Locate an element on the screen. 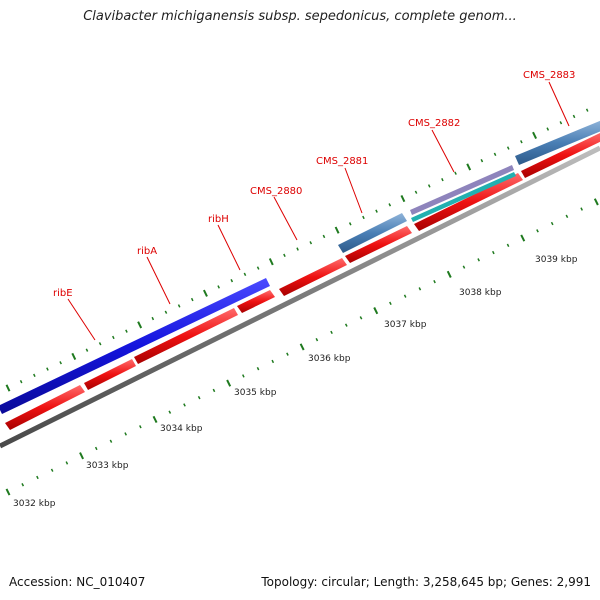  gene-label-riba: ribA is located at coordinates (147, 251).